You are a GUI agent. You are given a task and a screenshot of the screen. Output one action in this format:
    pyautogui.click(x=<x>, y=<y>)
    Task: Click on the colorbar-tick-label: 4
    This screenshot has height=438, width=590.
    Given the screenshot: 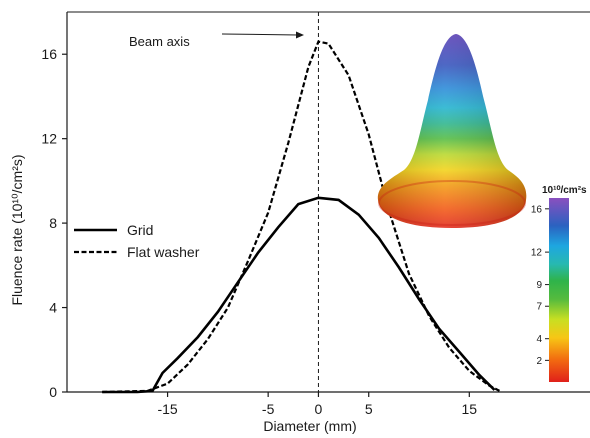 What is the action you would take?
    pyautogui.click(x=539, y=339)
    